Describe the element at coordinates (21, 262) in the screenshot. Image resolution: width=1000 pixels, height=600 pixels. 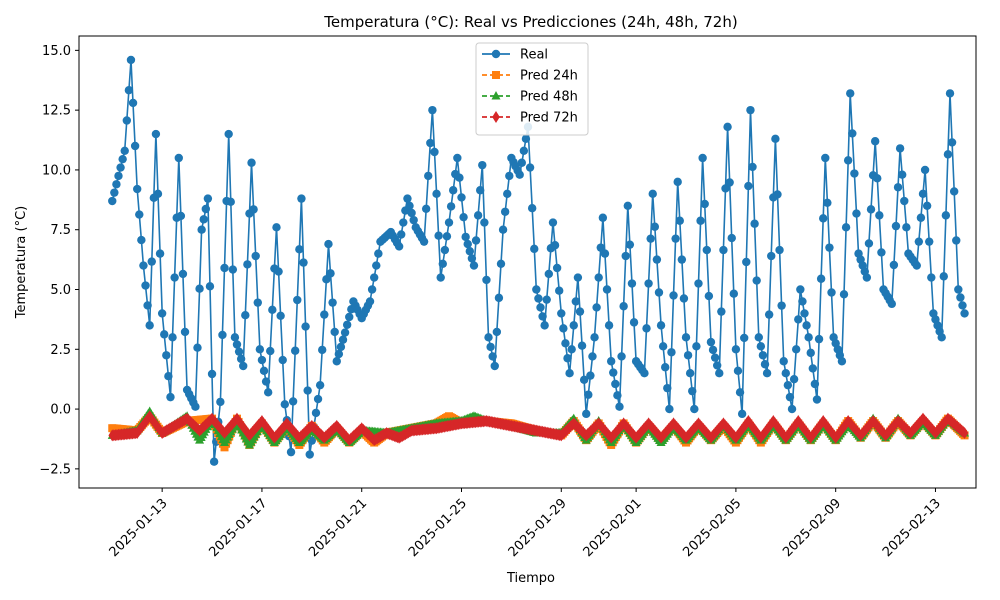
I see `y-axis-label: Temperatura (°C)` at that location.